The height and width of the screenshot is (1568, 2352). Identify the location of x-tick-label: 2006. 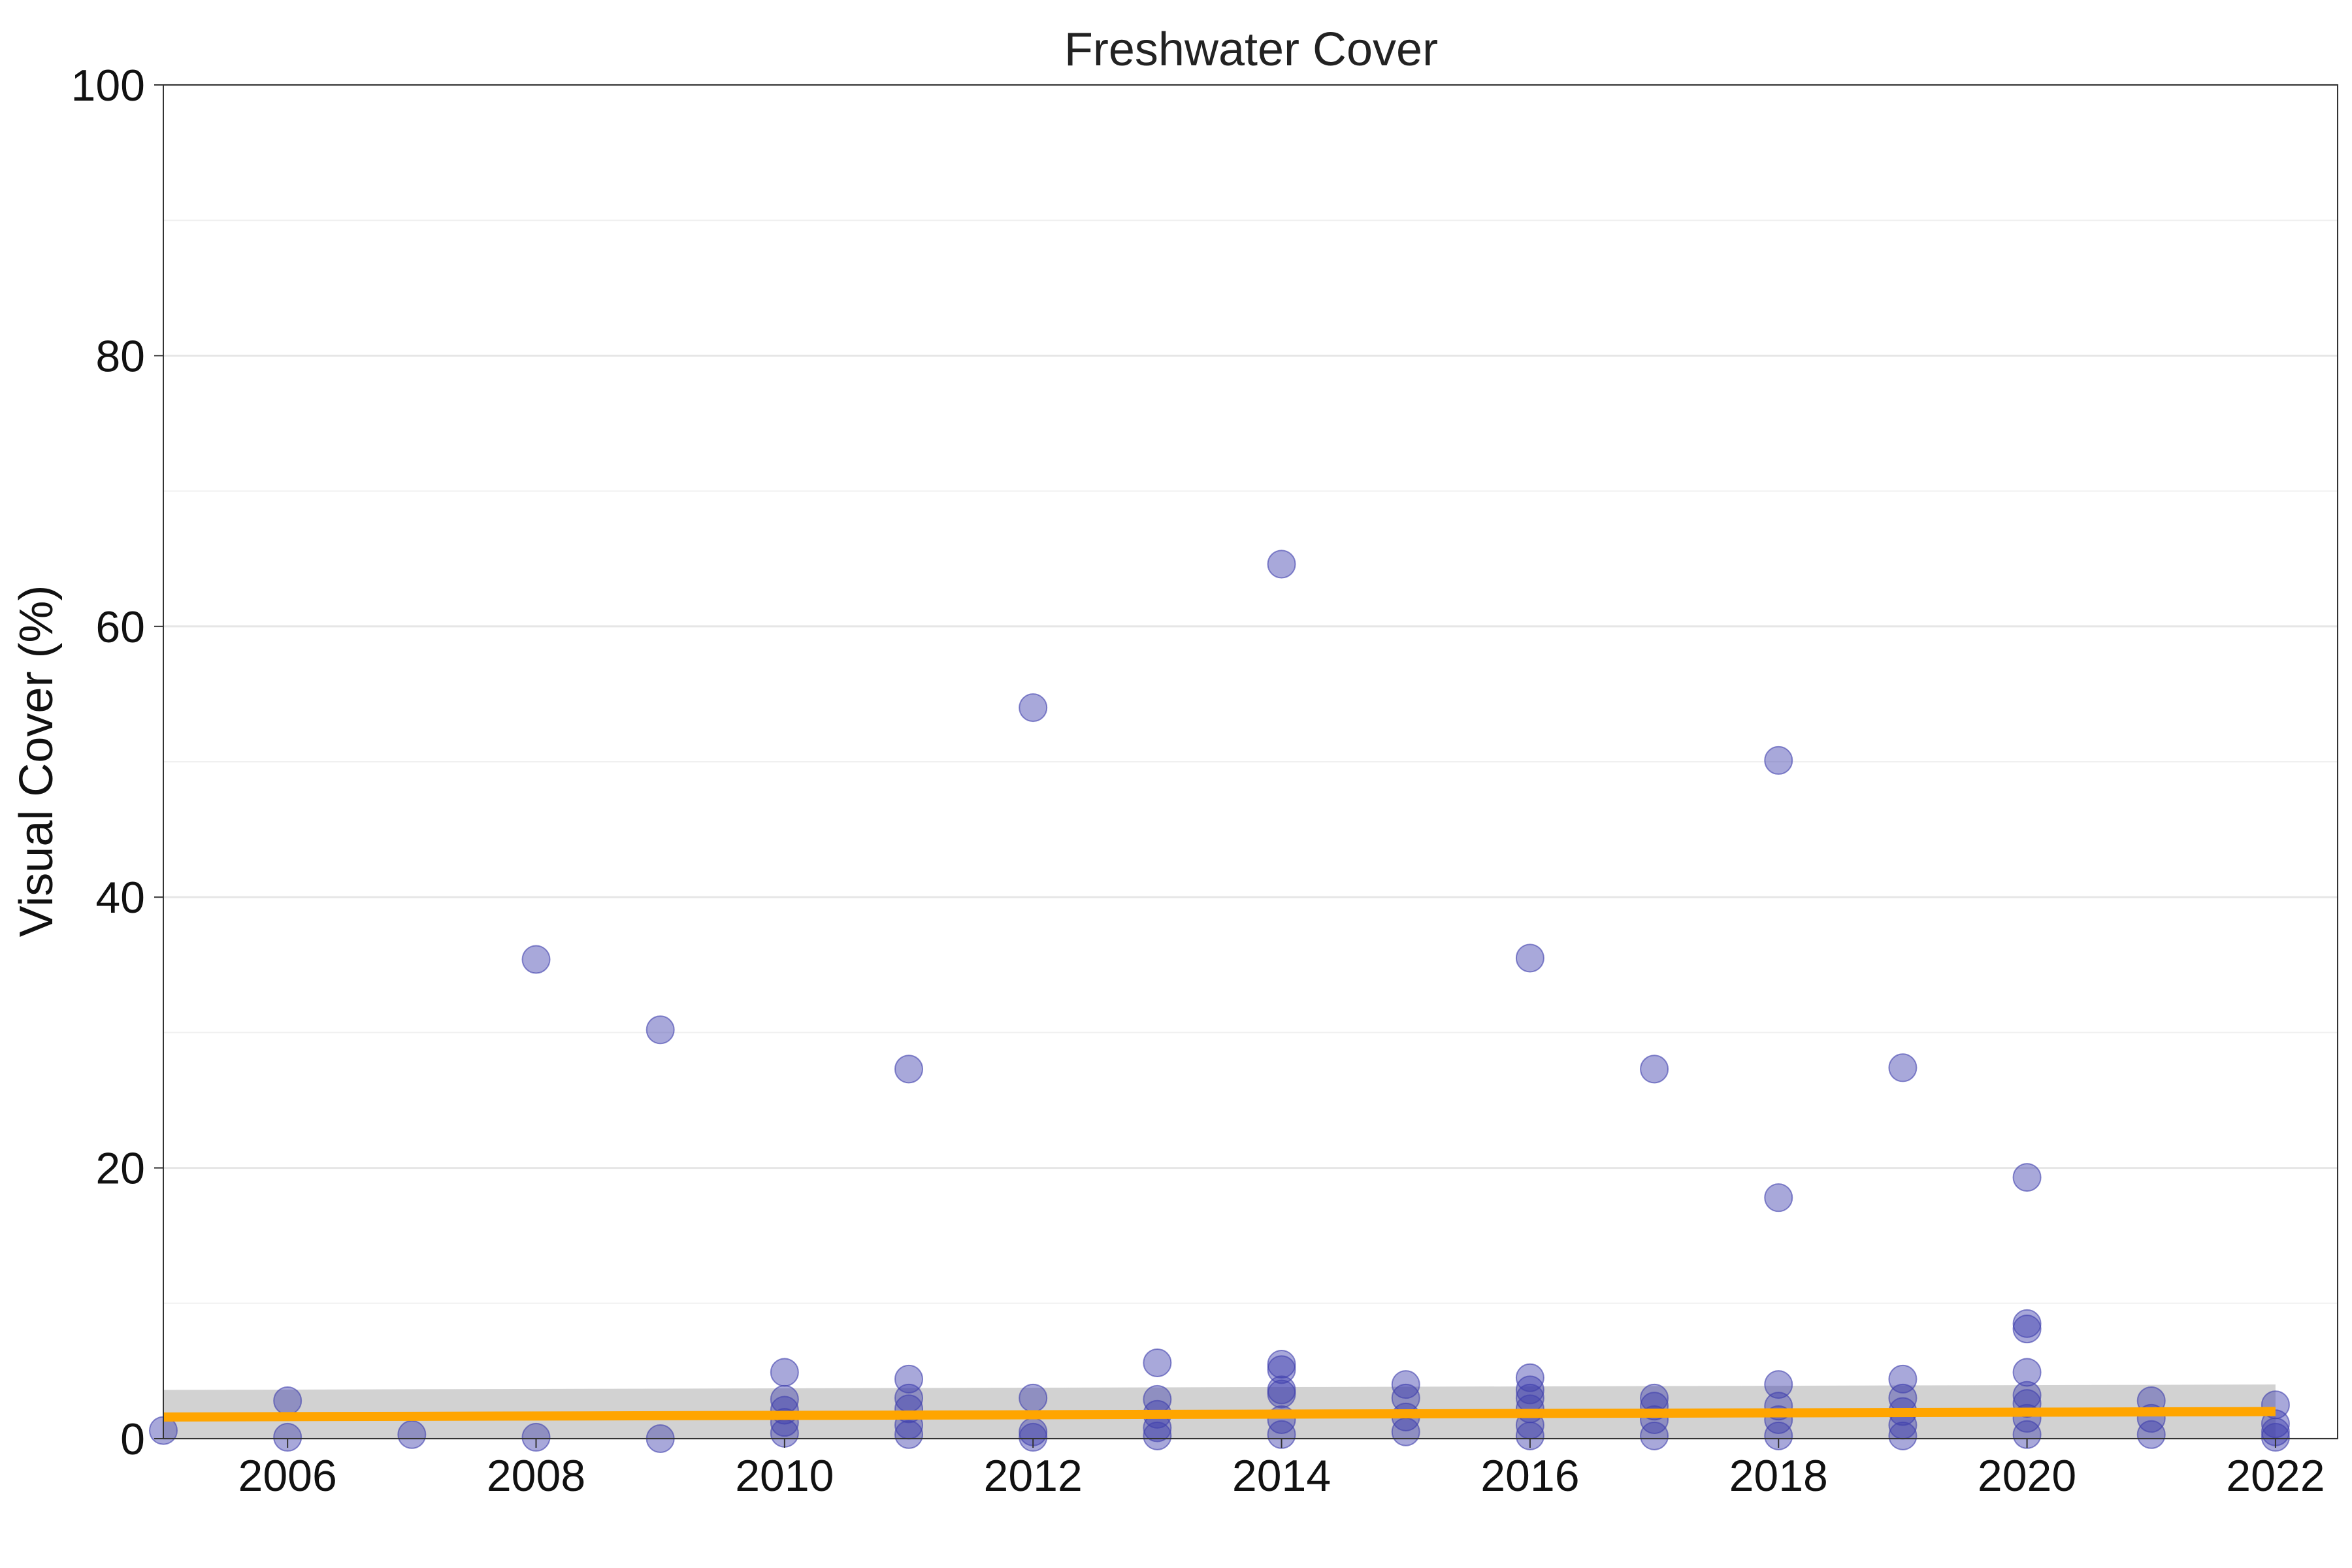
(287, 1476).